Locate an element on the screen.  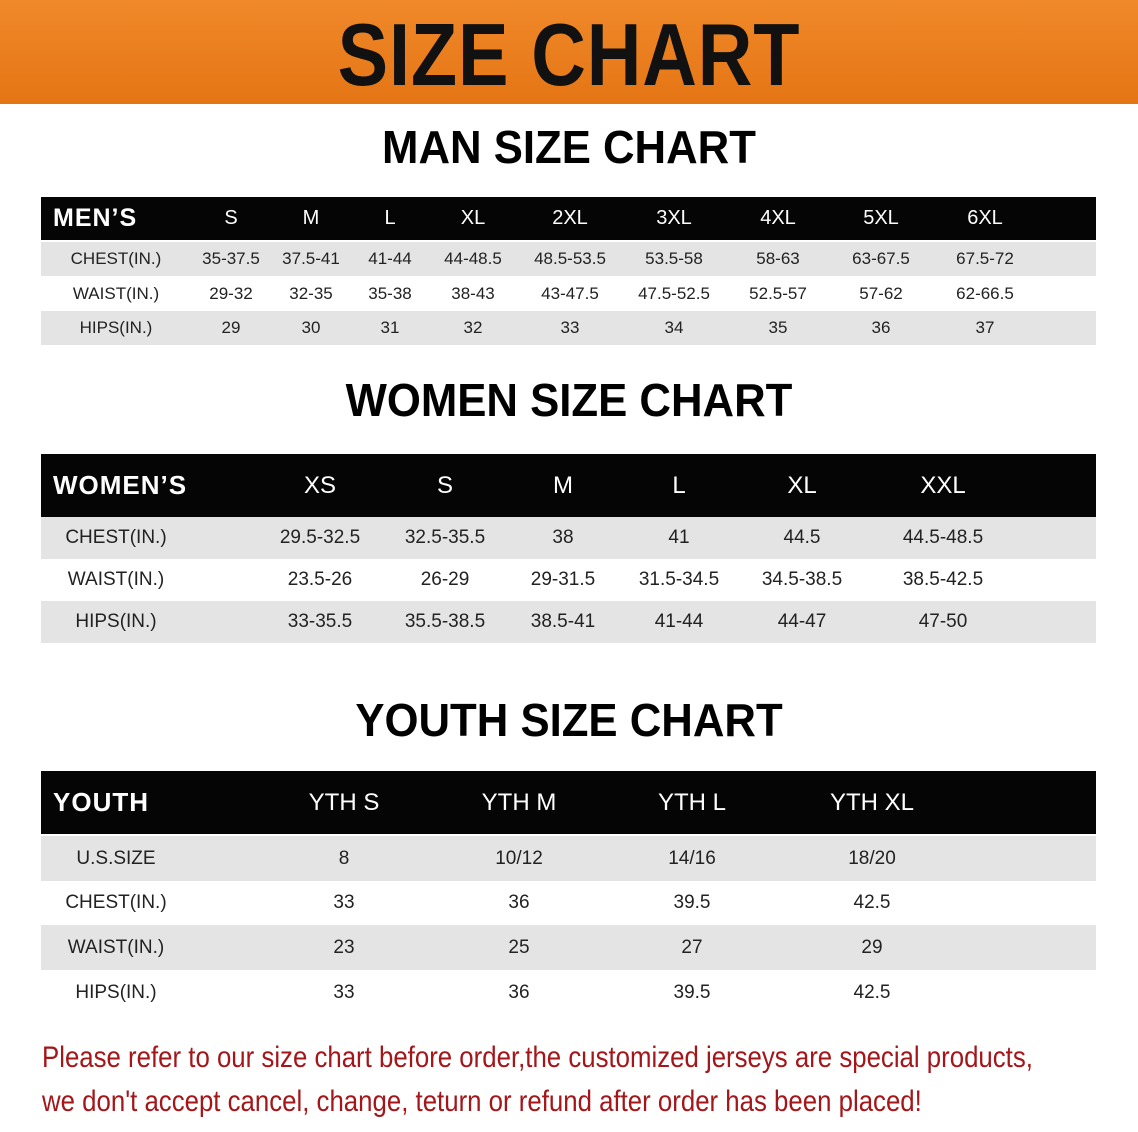
men-section-title: MAN SIZE CHART is located at coordinates (569, 147).